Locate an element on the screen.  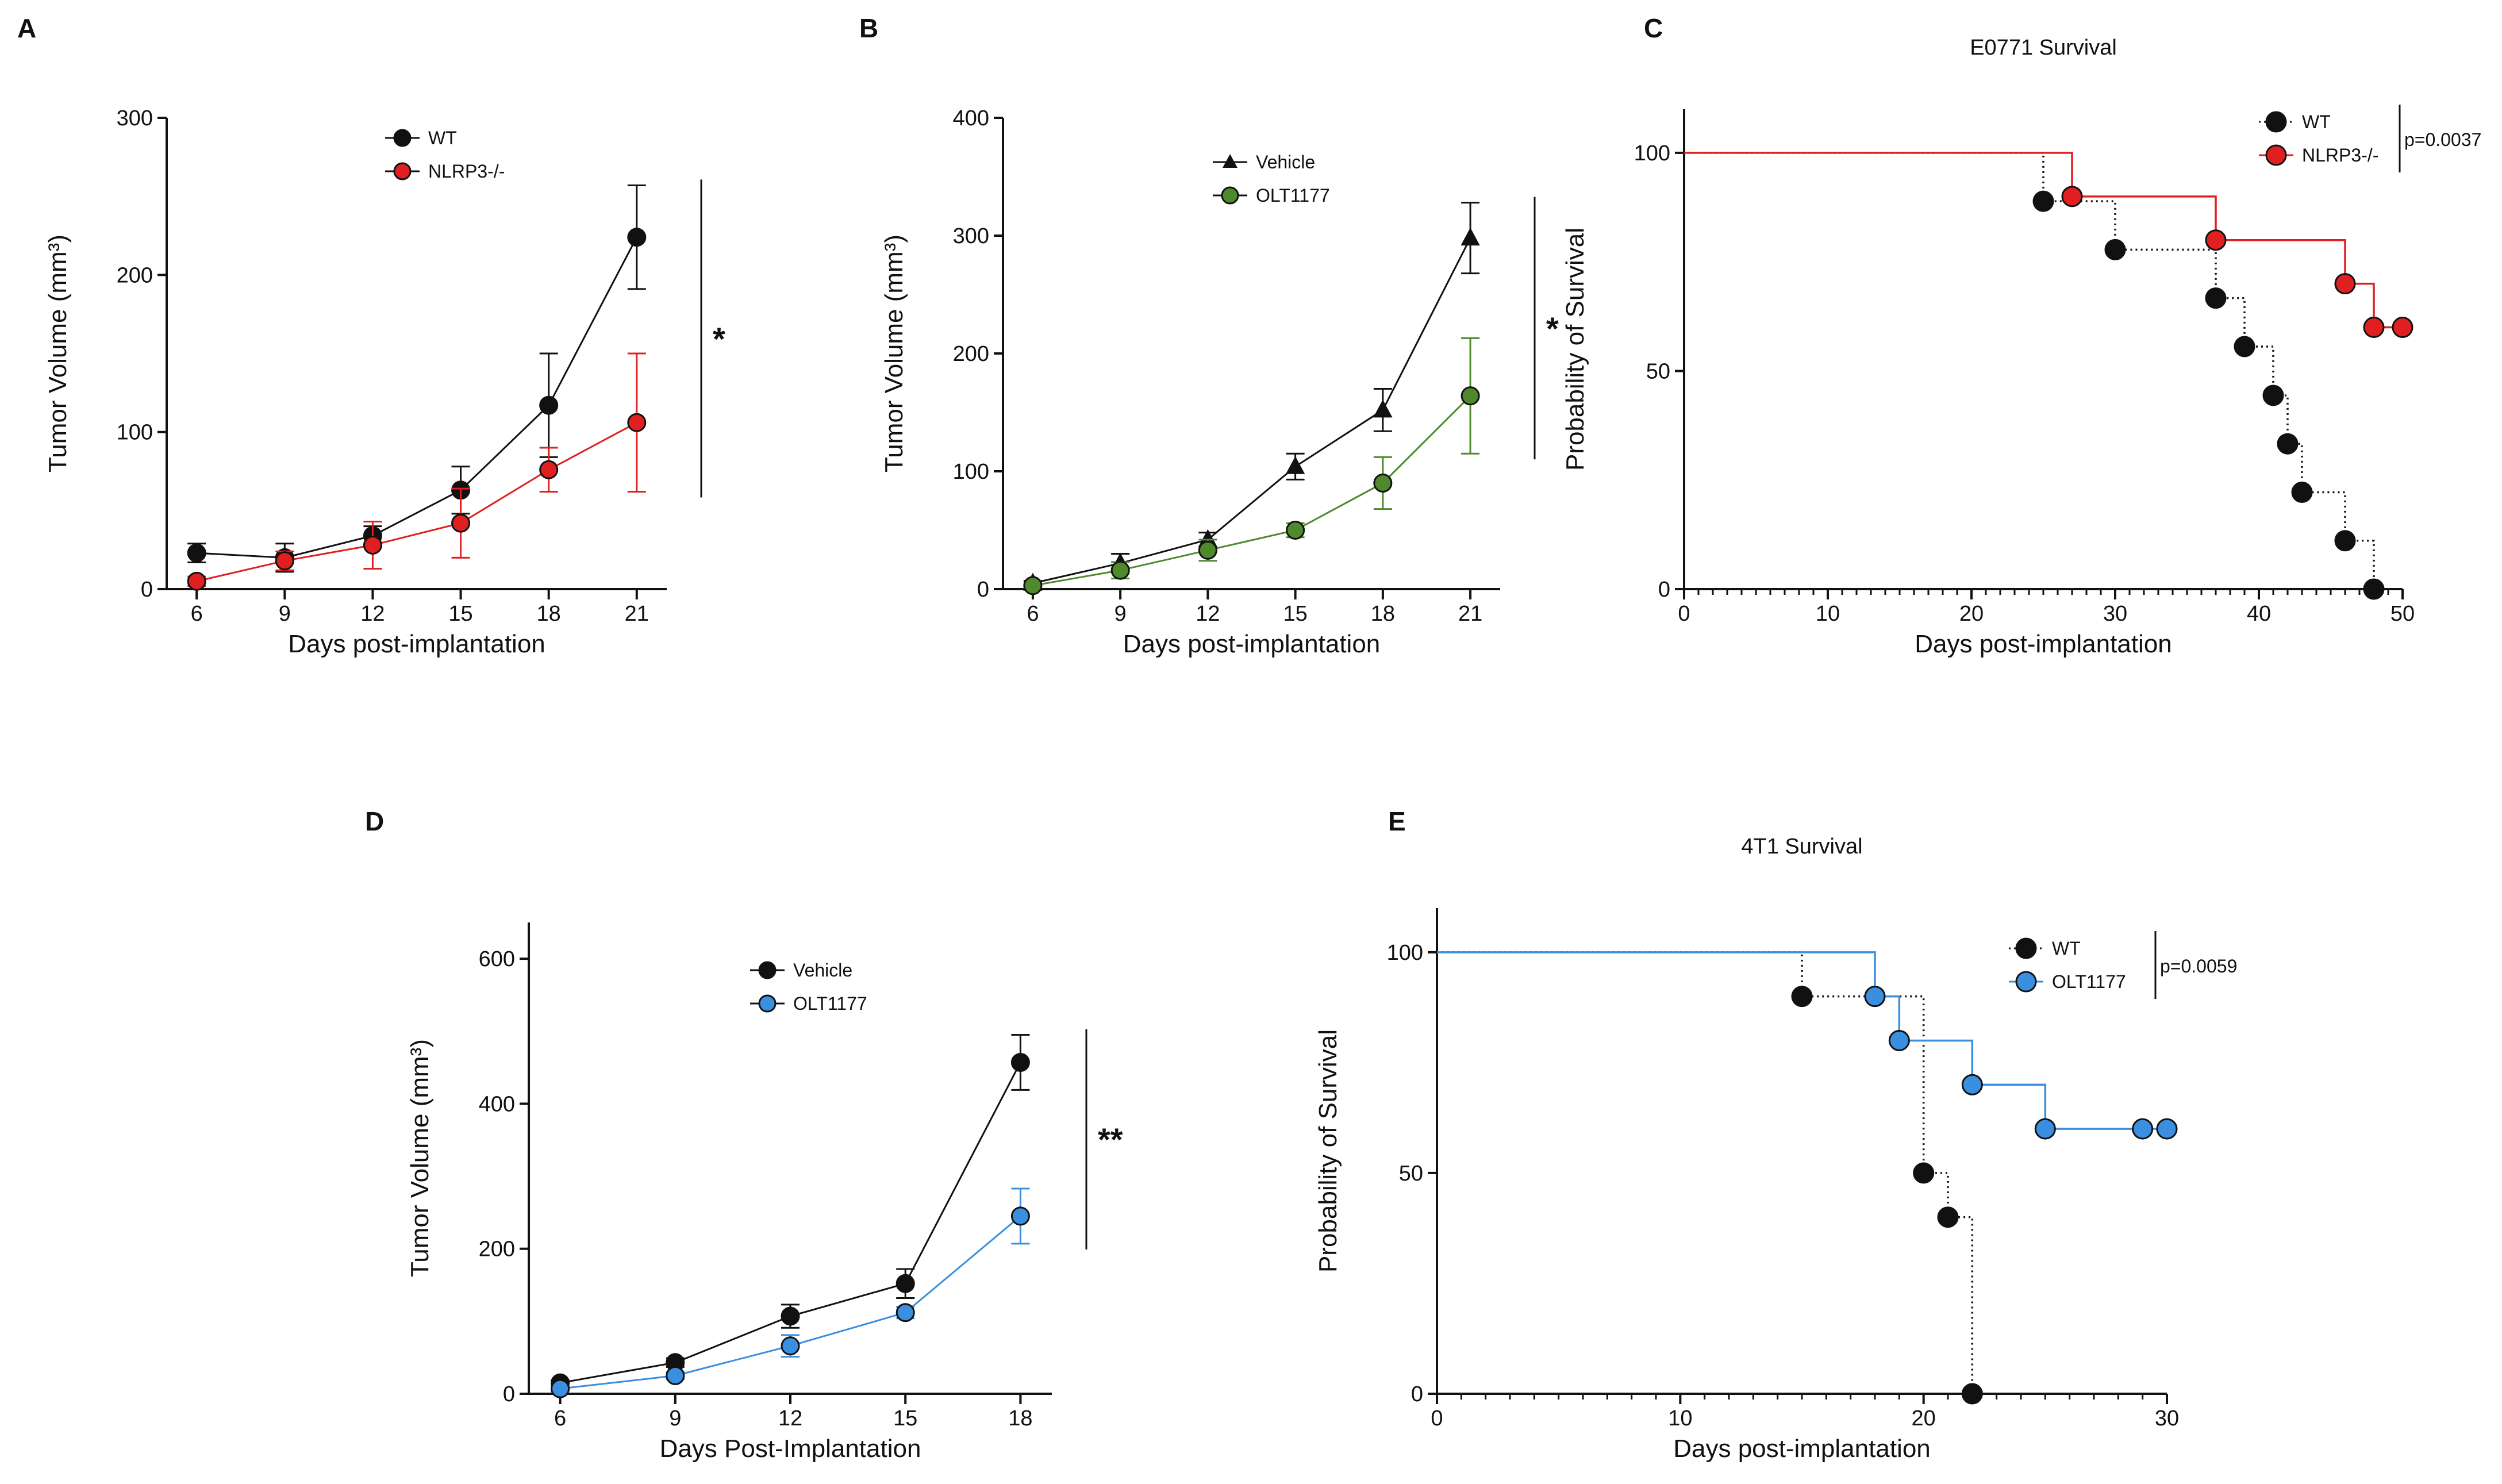
chart-title: 4T1 Survival is located at coordinates (1802, 847).